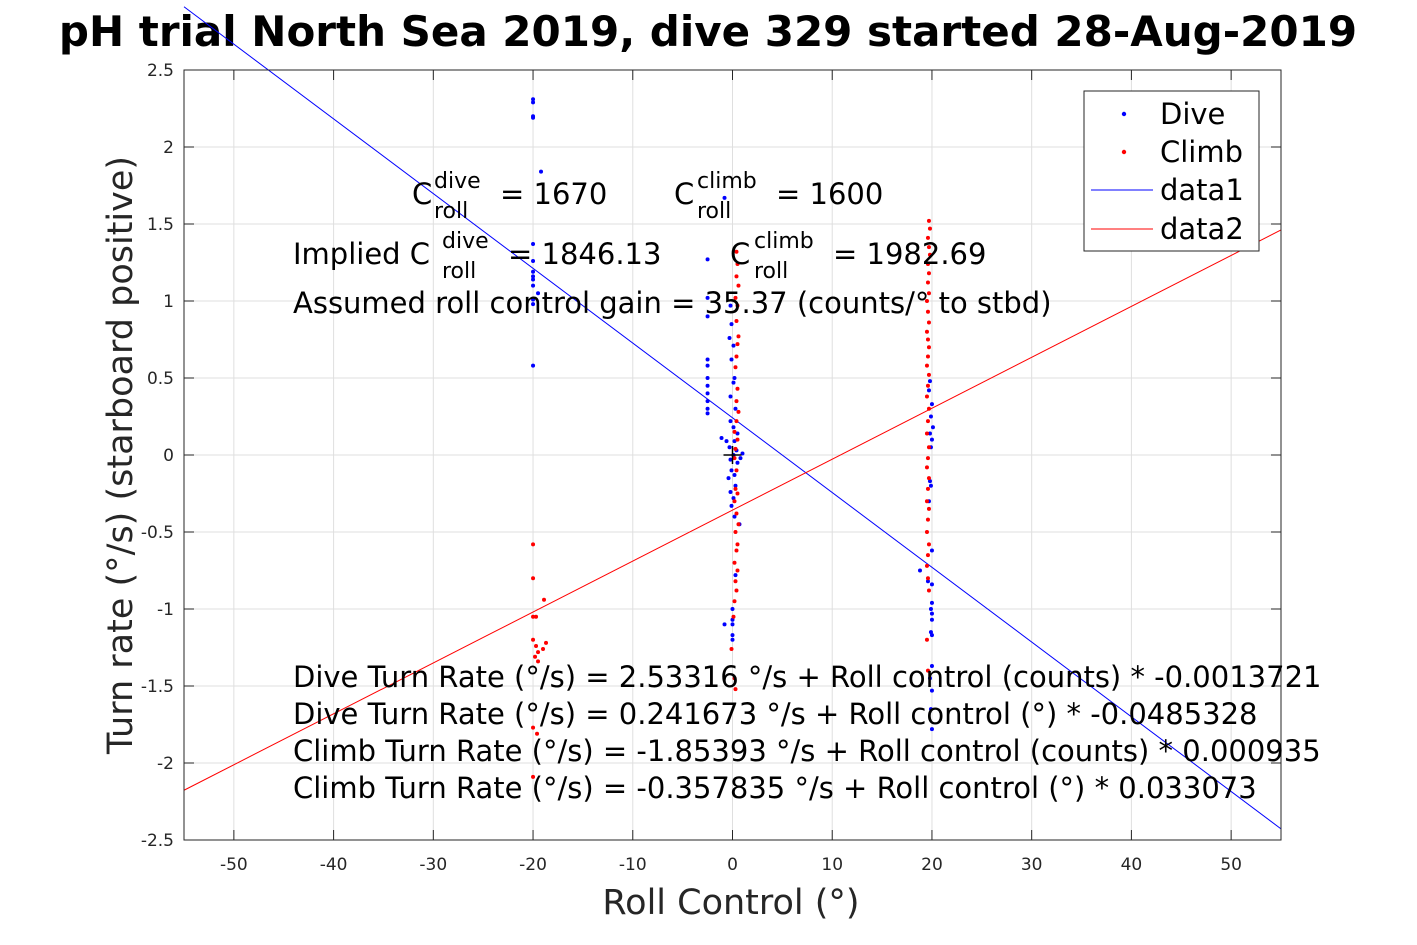 This screenshot has height=945, width=1417. I want to click on y-tick-label: -1, so click(165, 610).